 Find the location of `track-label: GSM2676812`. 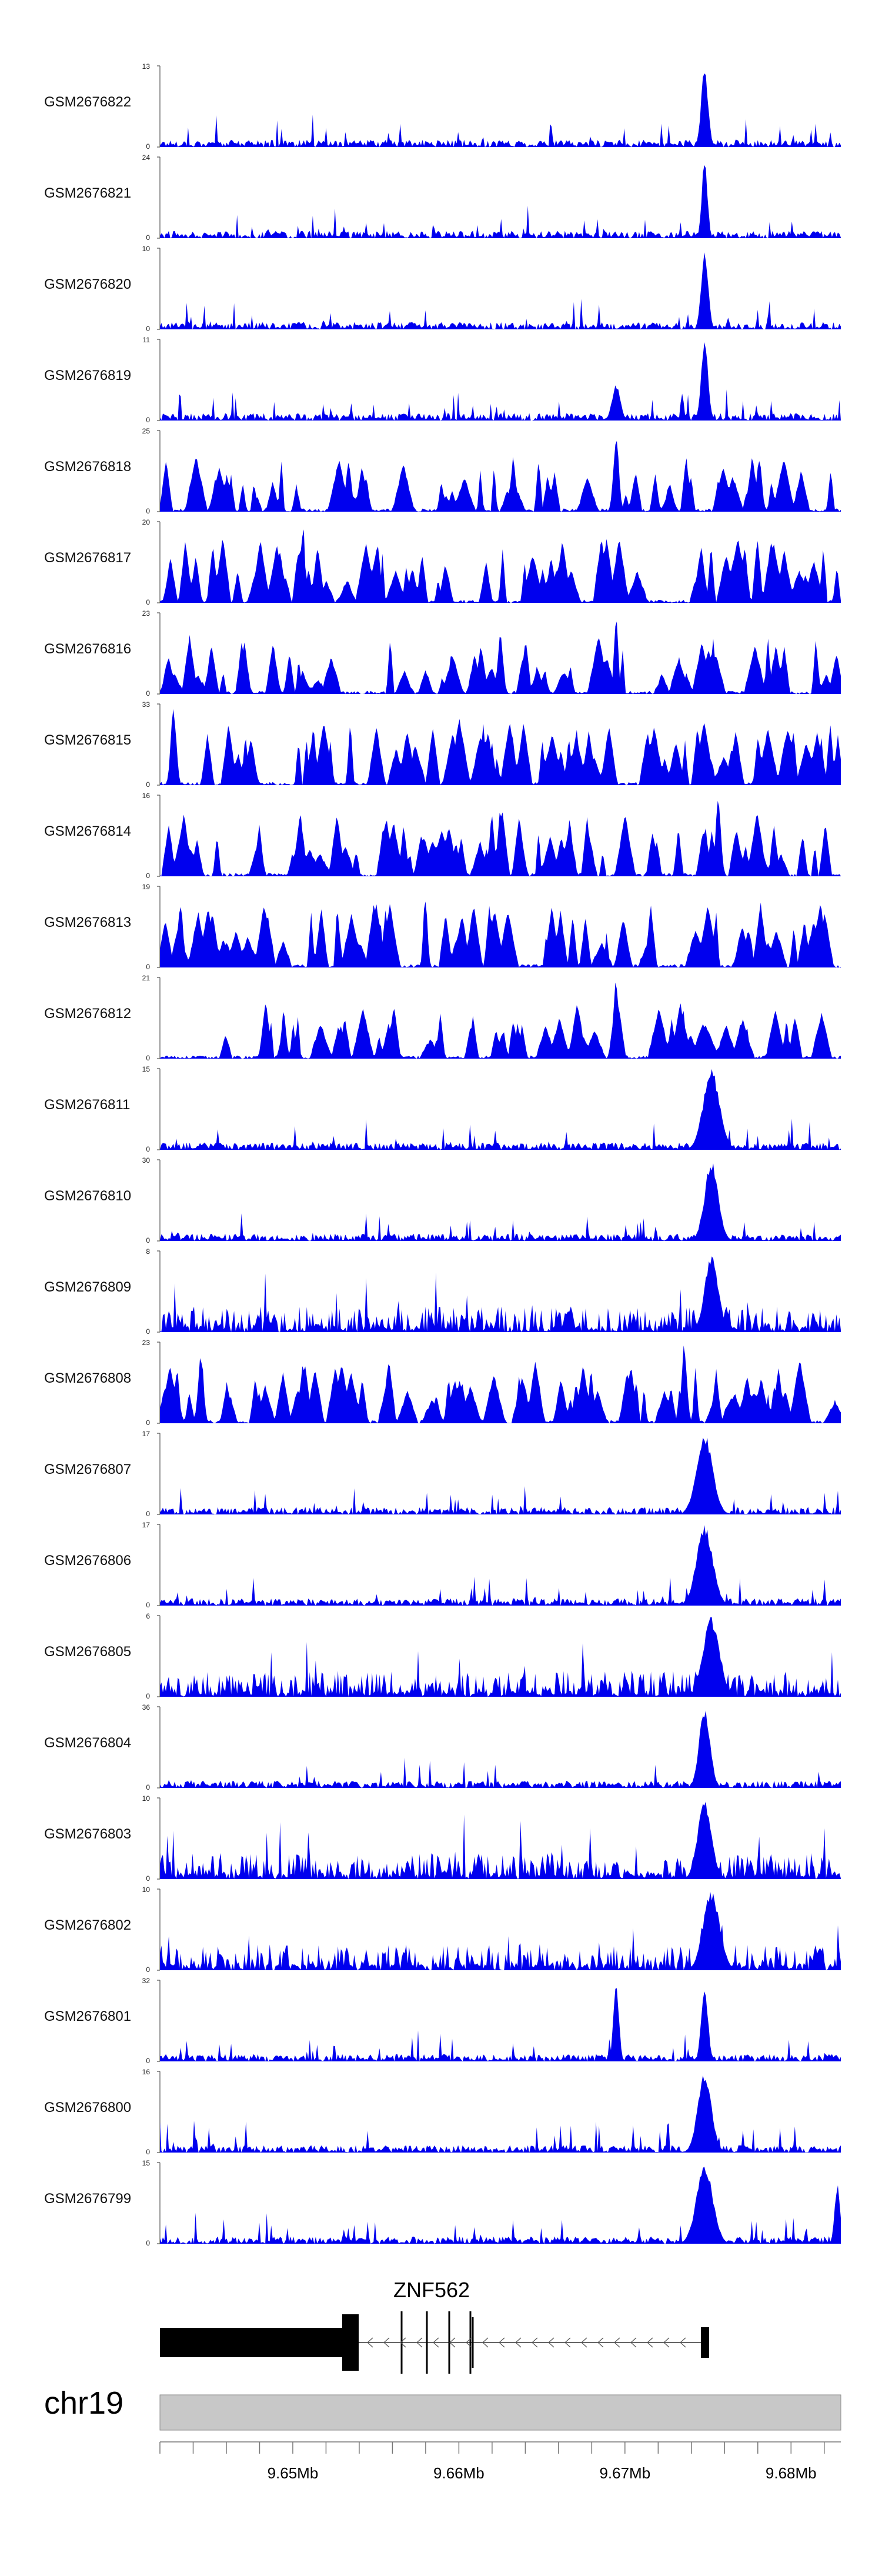

track-label: GSM2676812 is located at coordinates (87, 1014).